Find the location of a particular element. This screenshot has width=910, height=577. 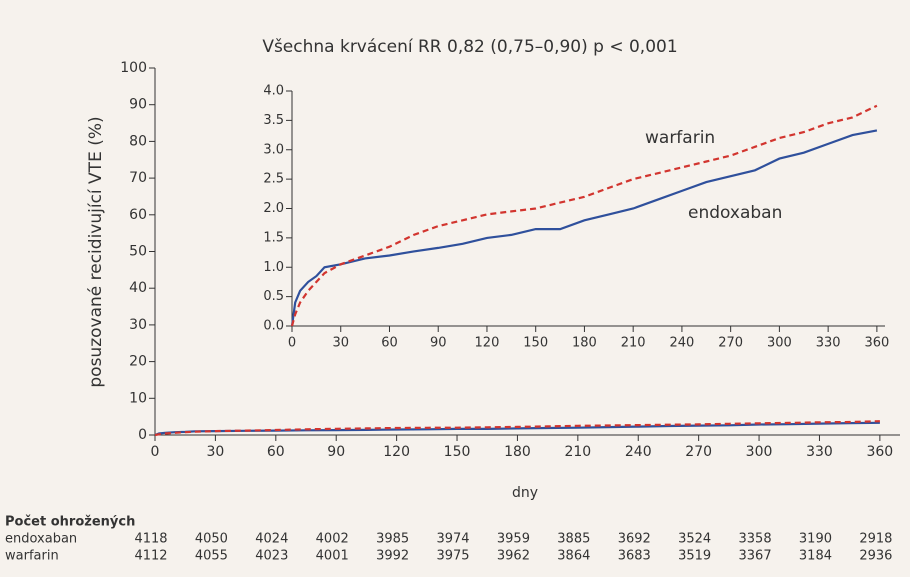

y-tick-label: 3.0 is located at coordinates (273, 149).